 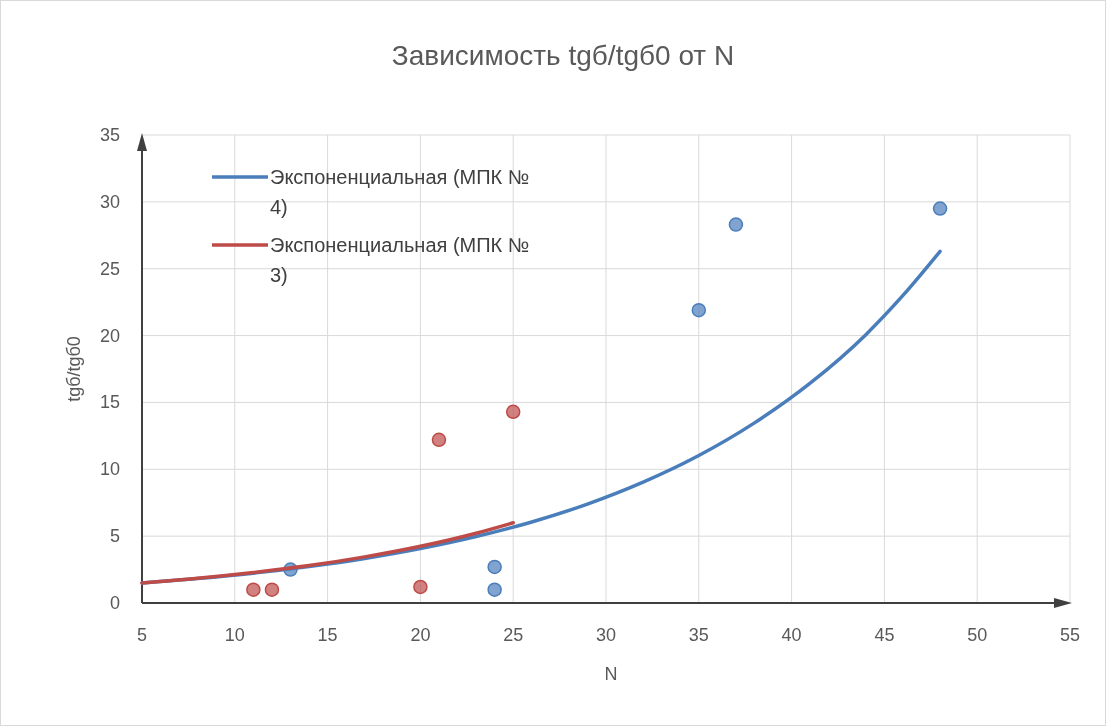 What do you see at coordinates (791, 635) in the screenshot?
I see `x-tick-label: 40` at bounding box center [791, 635].